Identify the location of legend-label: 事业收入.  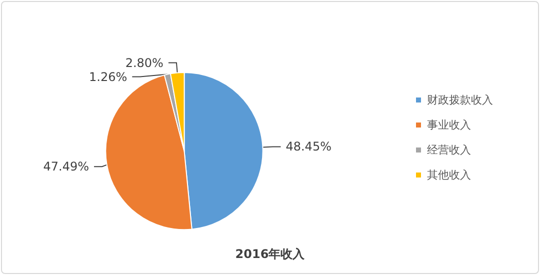
(449, 125).